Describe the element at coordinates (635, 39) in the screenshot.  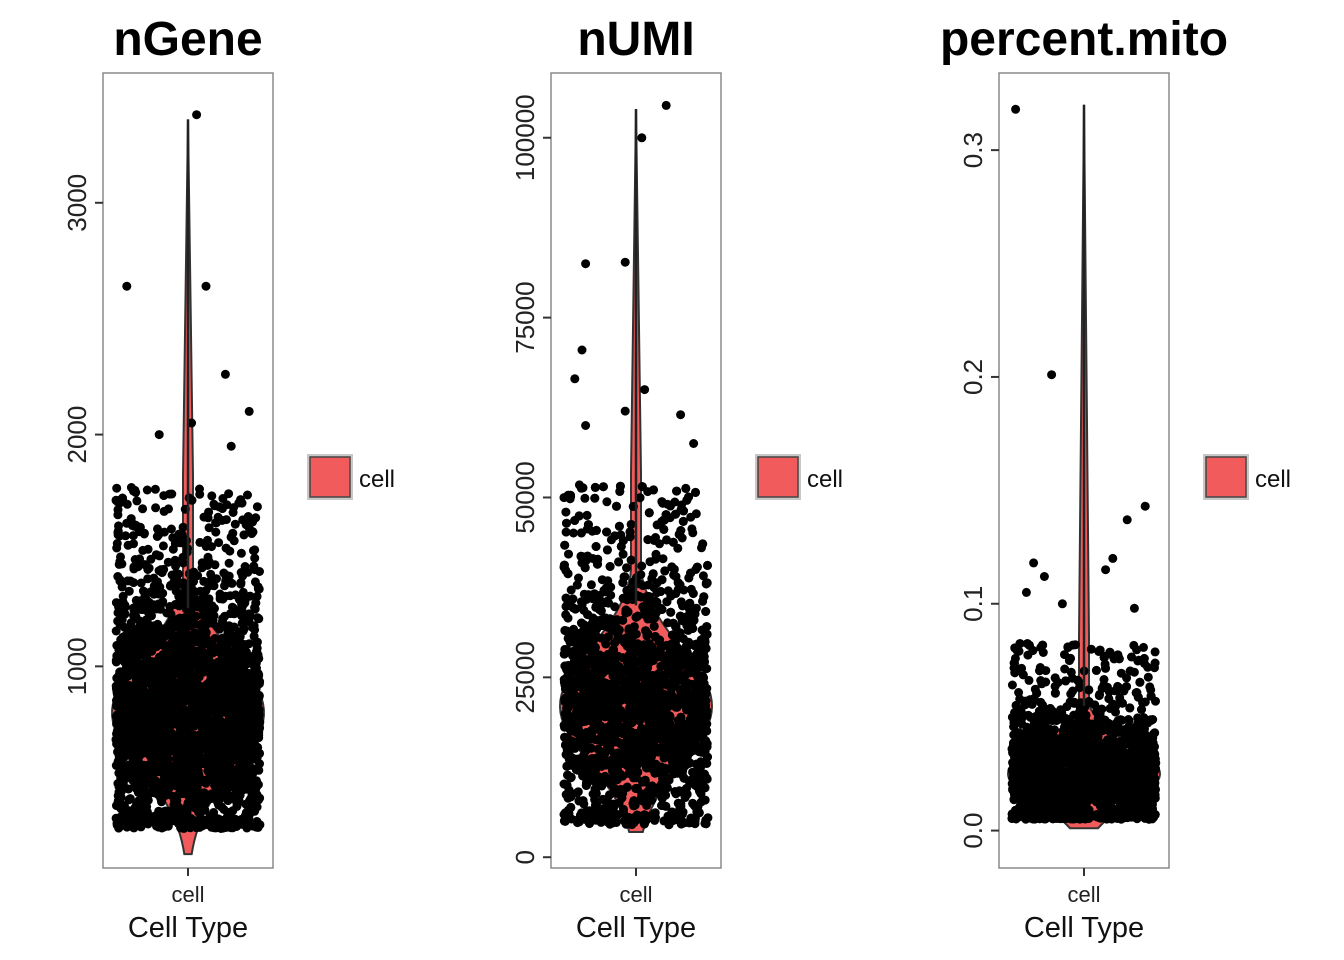
I see `panel-title: nUMI` at that location.